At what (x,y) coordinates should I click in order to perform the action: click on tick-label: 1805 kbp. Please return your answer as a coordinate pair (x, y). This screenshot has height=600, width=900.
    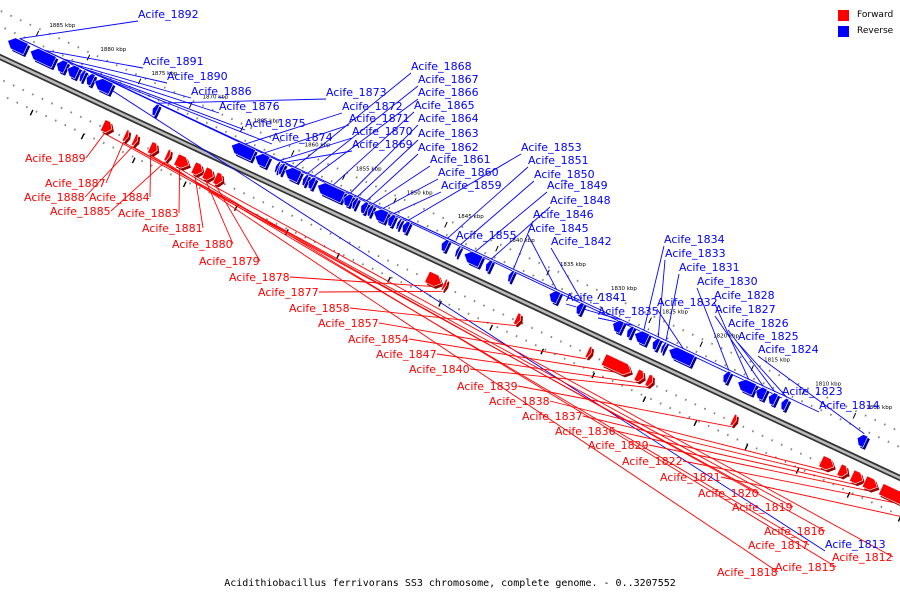
    Looking at the image, I should click on (879, 408).